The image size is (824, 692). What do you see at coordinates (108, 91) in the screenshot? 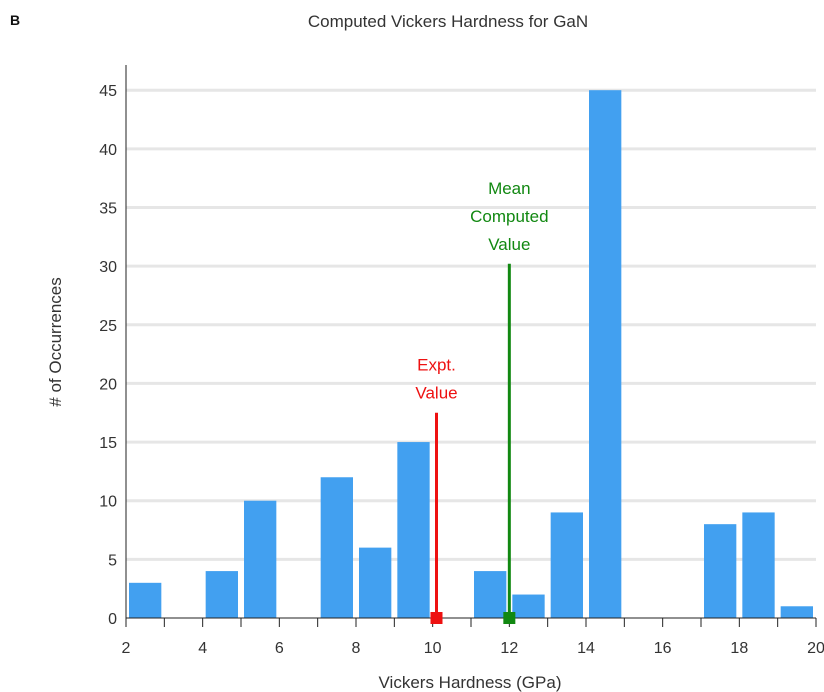
I see `y-tick-label-45: 45` at bounding box center [108, 91].